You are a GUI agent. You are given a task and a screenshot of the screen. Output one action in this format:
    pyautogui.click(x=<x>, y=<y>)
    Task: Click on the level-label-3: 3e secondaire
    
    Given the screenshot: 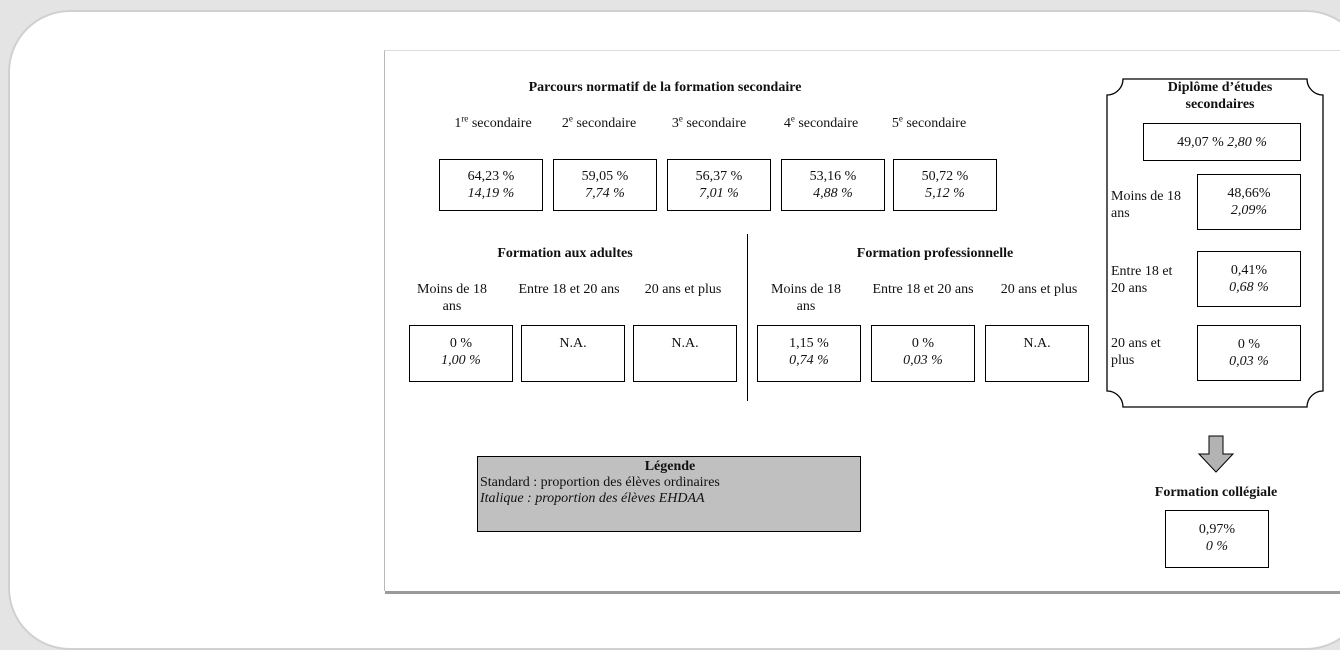 What is the action you would take?
    pyautogui.click(x=709, y=122)
    